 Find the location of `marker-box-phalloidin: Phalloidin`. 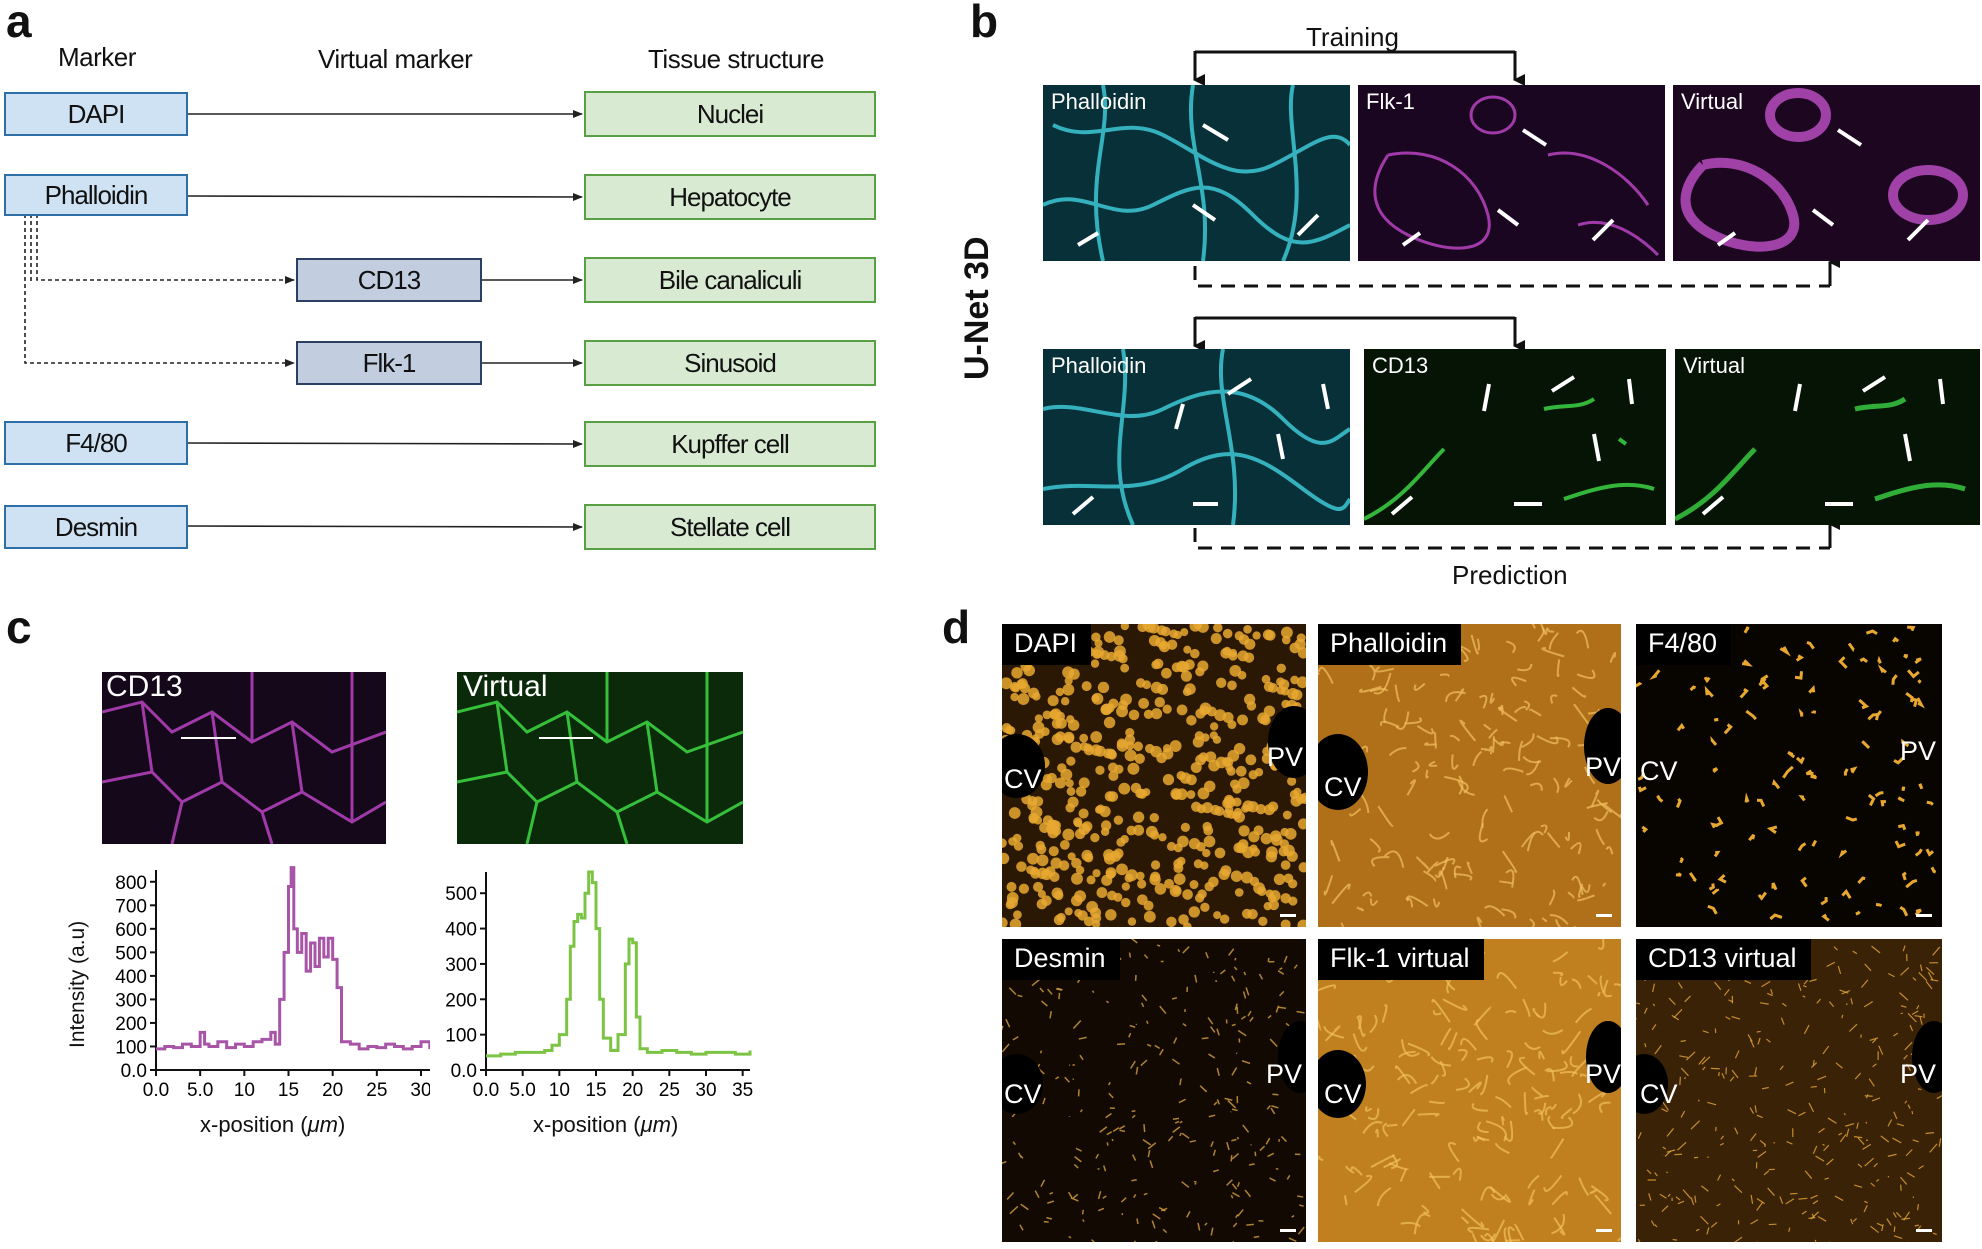

marker-box-phalloidin: Phalloidin is located at coordinates (96, 195).